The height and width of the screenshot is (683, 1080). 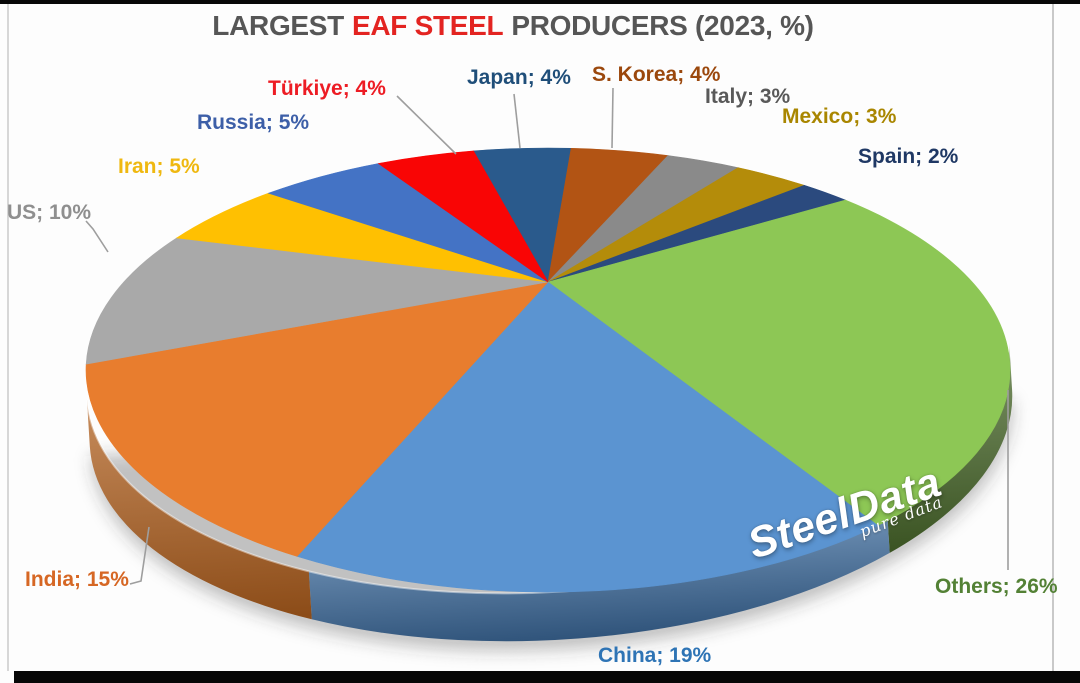 What do you see at coordinates (139, 555) in the screenshot?
I see `leader-line-india` at bounding box center [139, 555].